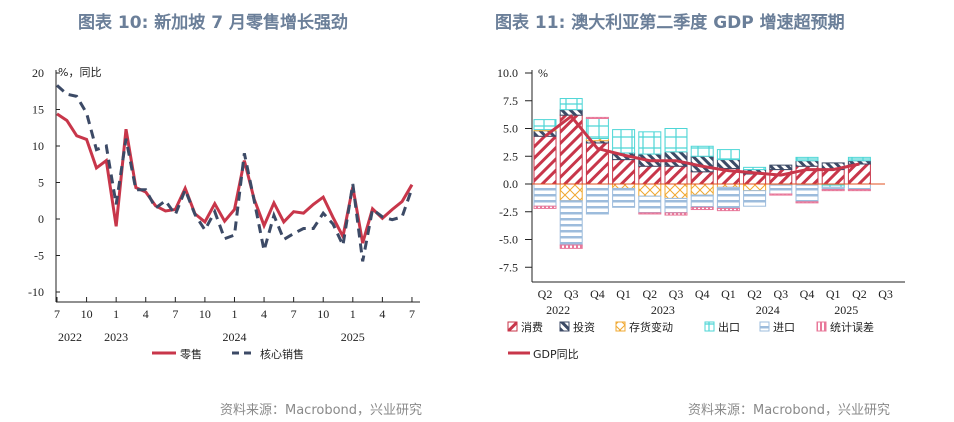 The image size is (954, 422). I want to click on left-source: 资料来源：Macrobond，兴业研究, so click(321, 410).